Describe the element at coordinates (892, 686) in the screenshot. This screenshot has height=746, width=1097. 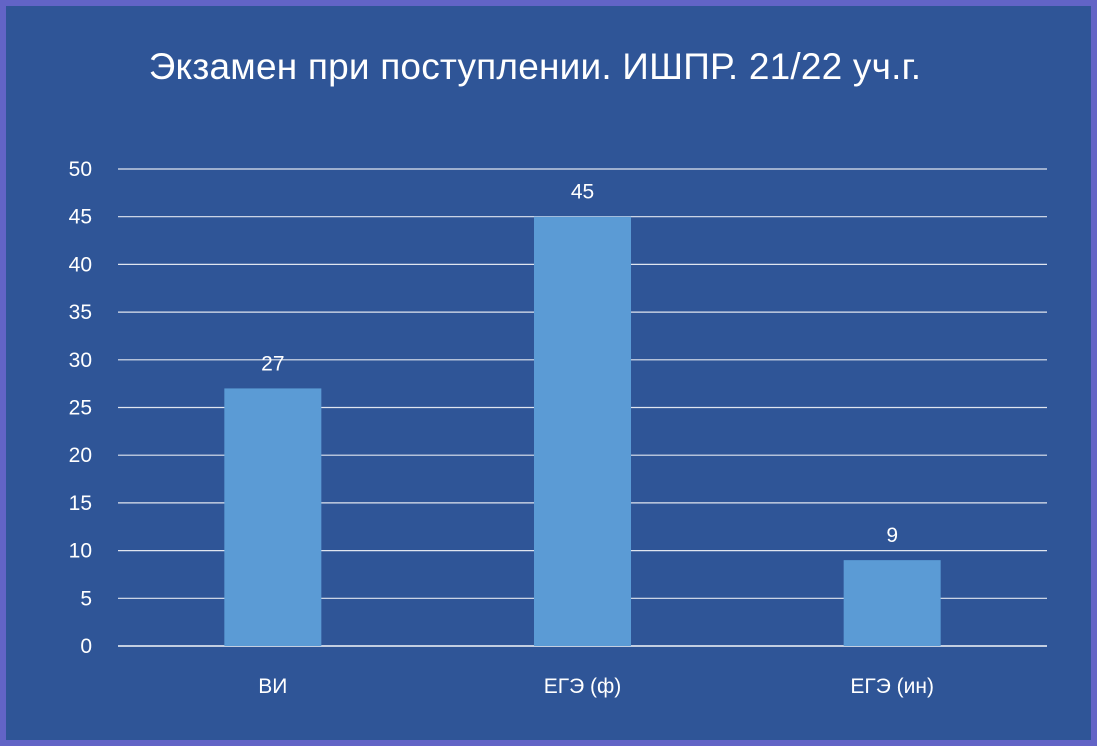
I see `x-tick-label: ЕГЭ (ин)` at that location.